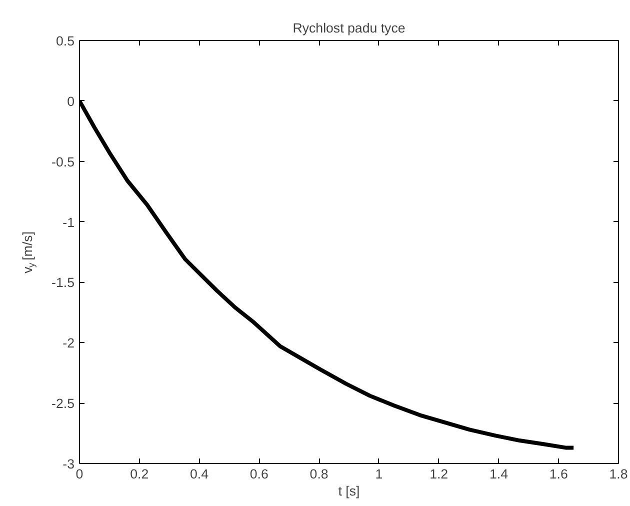  I want to click on y-tick-label: -2, so click(68, 343).